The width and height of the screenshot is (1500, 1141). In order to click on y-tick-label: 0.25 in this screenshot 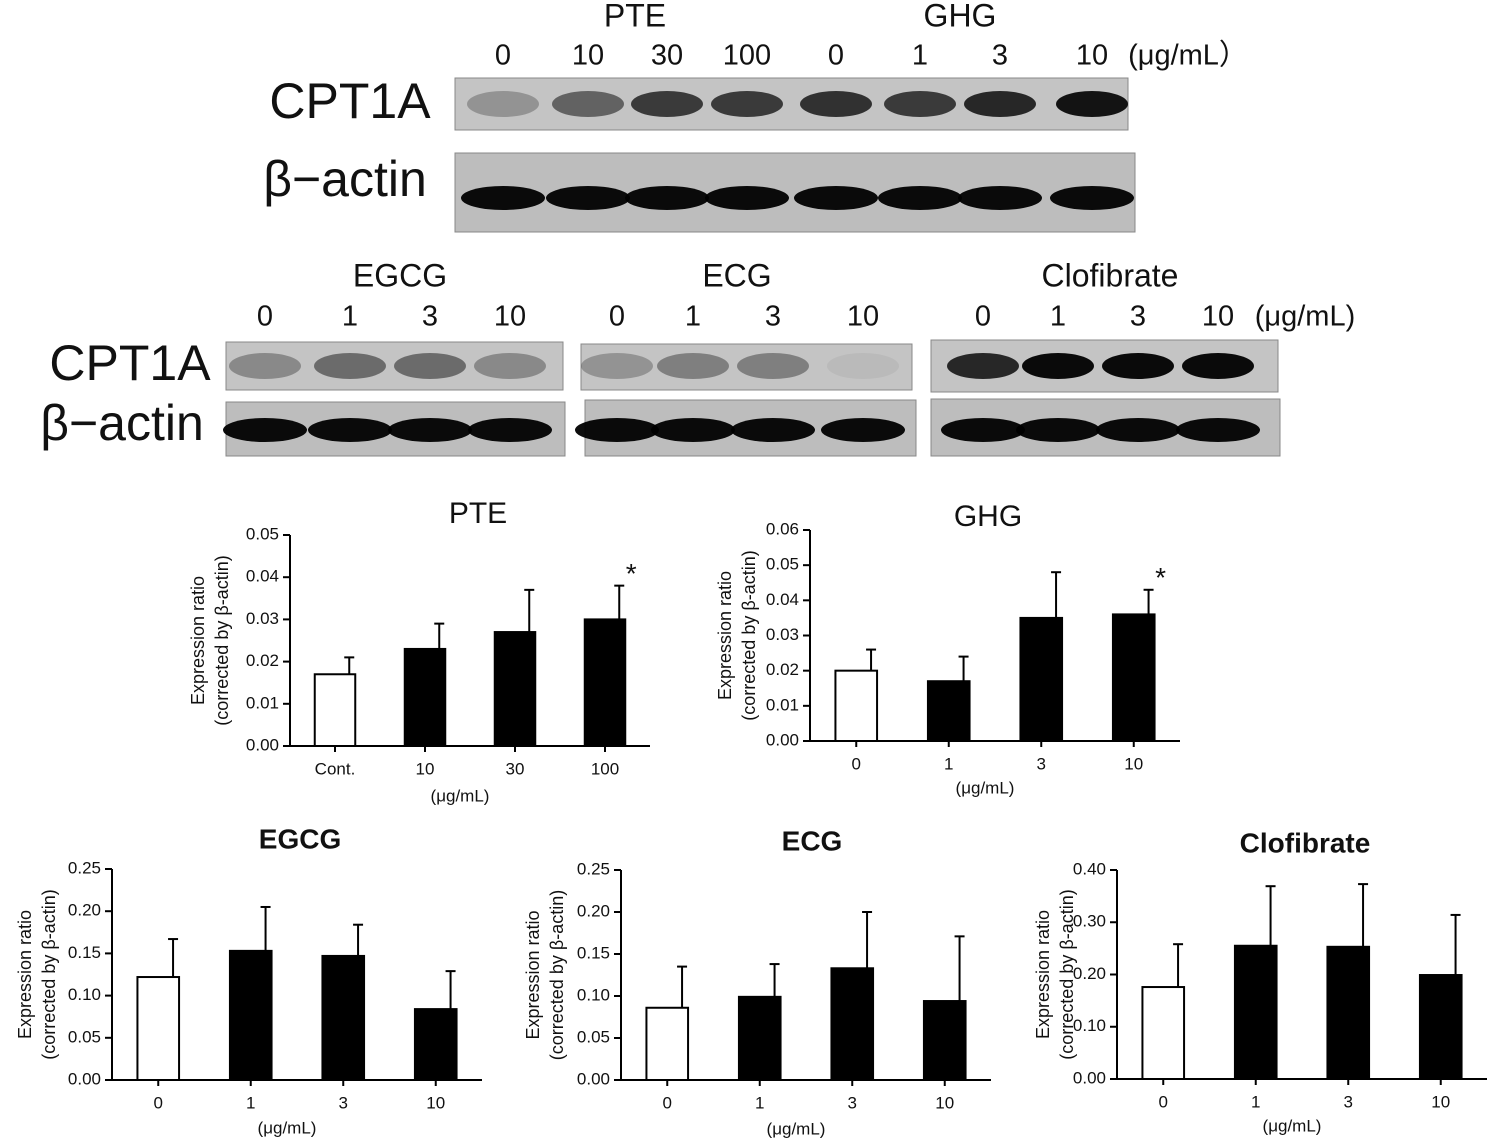, I will do `click(84, 867)`.